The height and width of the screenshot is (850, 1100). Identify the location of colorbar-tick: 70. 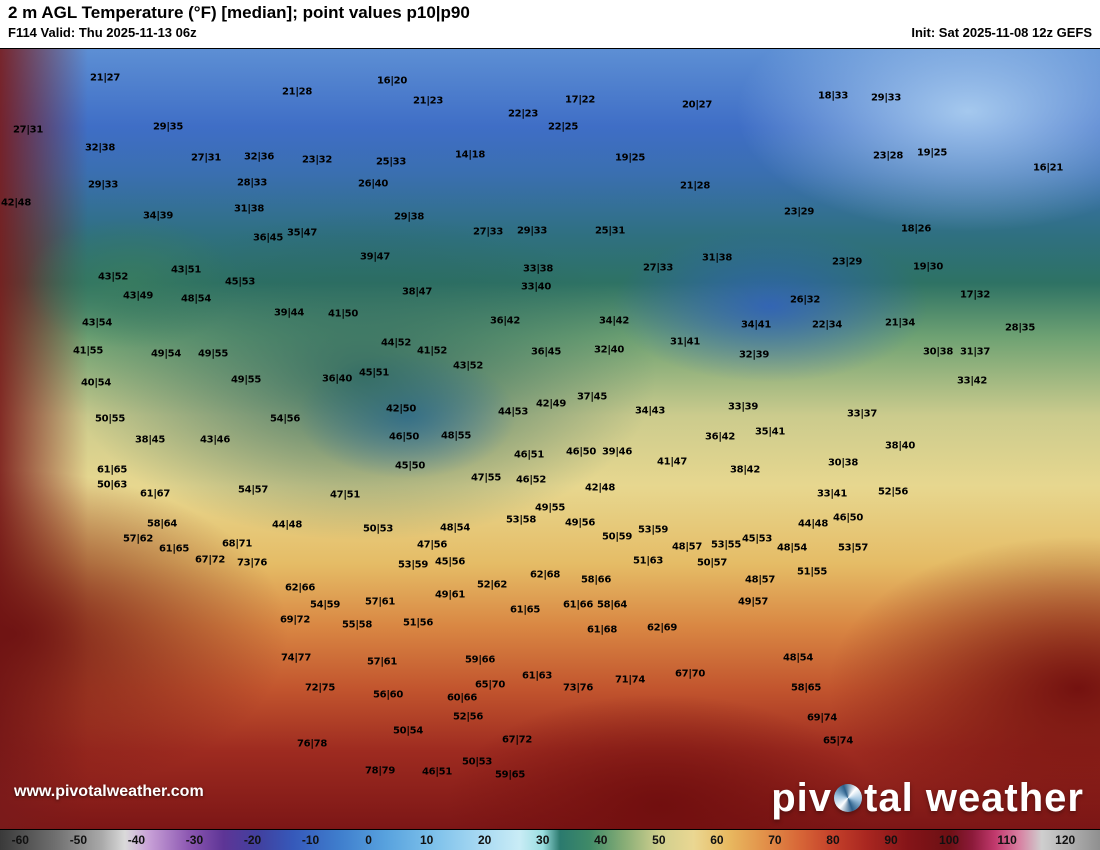
(775, 840).